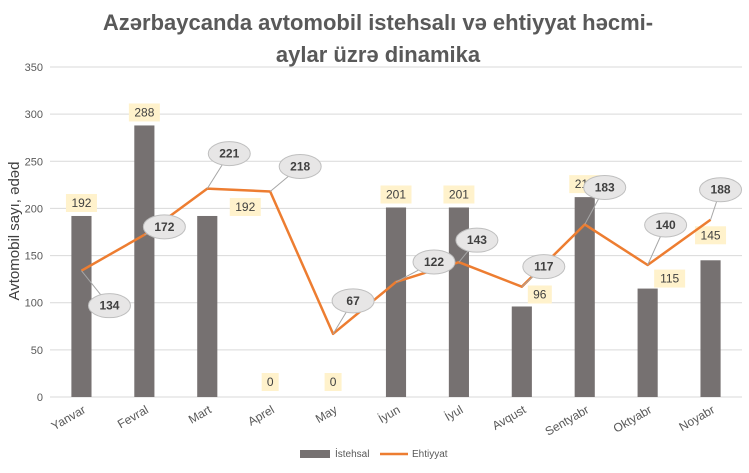 This screenshot has height=473, width=749. Describe the element at coordinates (34, 162) in the screenshot. I see `y-tick-label: 250` at that location.